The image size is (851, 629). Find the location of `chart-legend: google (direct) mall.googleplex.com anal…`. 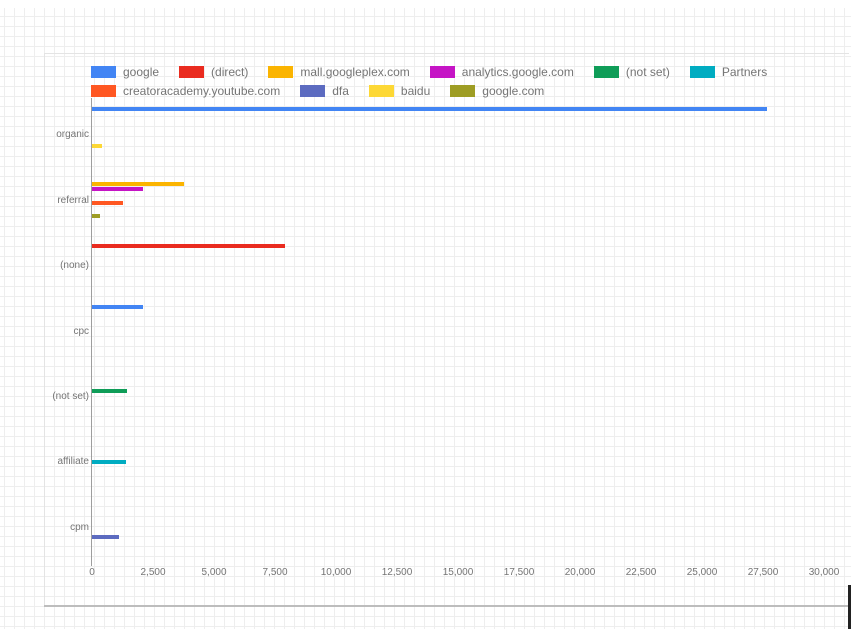

chart-legend: google (direct) mall.googleplex.com anal… is located at coordinates (461, 81).